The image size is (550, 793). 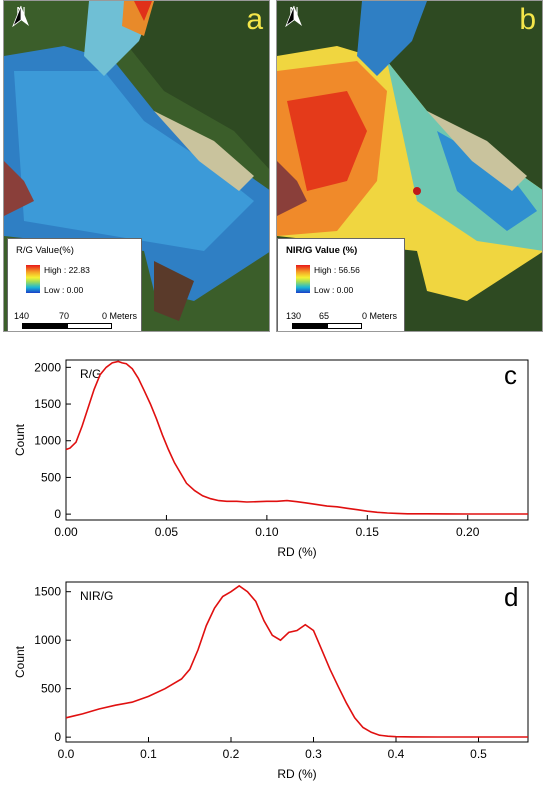 What do you see at coordinates (468, 532) in the screenshot?
I see `x-tick-label: 0.20` at bounding box center [468, 532].